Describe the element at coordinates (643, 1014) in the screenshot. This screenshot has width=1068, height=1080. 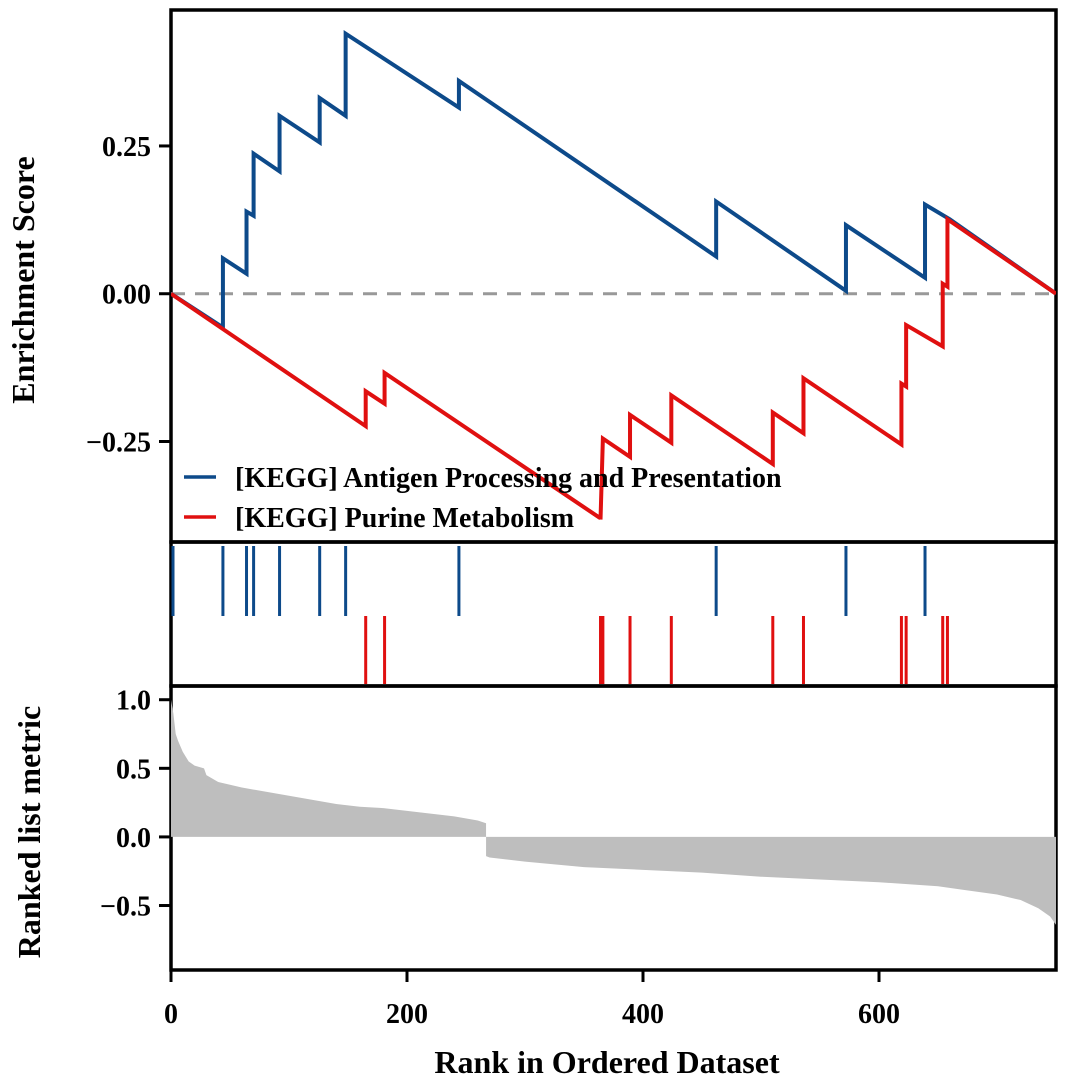
I see `x-tick-label: 400` at that location.